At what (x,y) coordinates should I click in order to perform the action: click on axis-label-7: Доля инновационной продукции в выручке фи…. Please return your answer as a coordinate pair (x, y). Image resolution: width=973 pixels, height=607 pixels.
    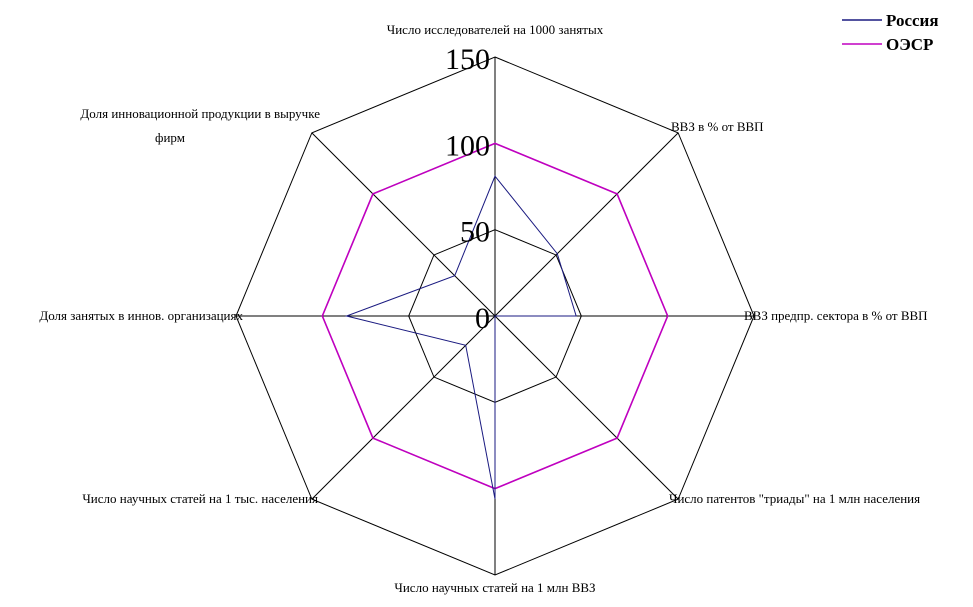
    Looking at the image, I should click on (200, 125).